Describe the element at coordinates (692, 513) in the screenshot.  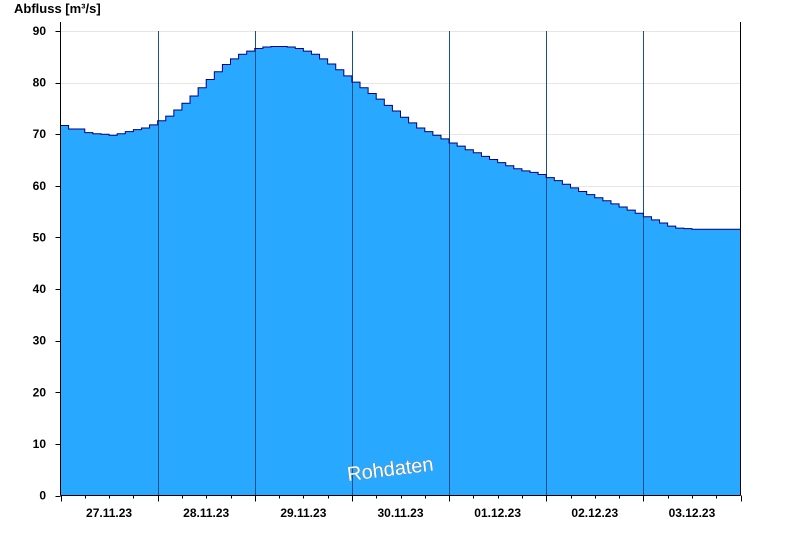
I see `x-tick-label-6: 03.12.23` at that location.